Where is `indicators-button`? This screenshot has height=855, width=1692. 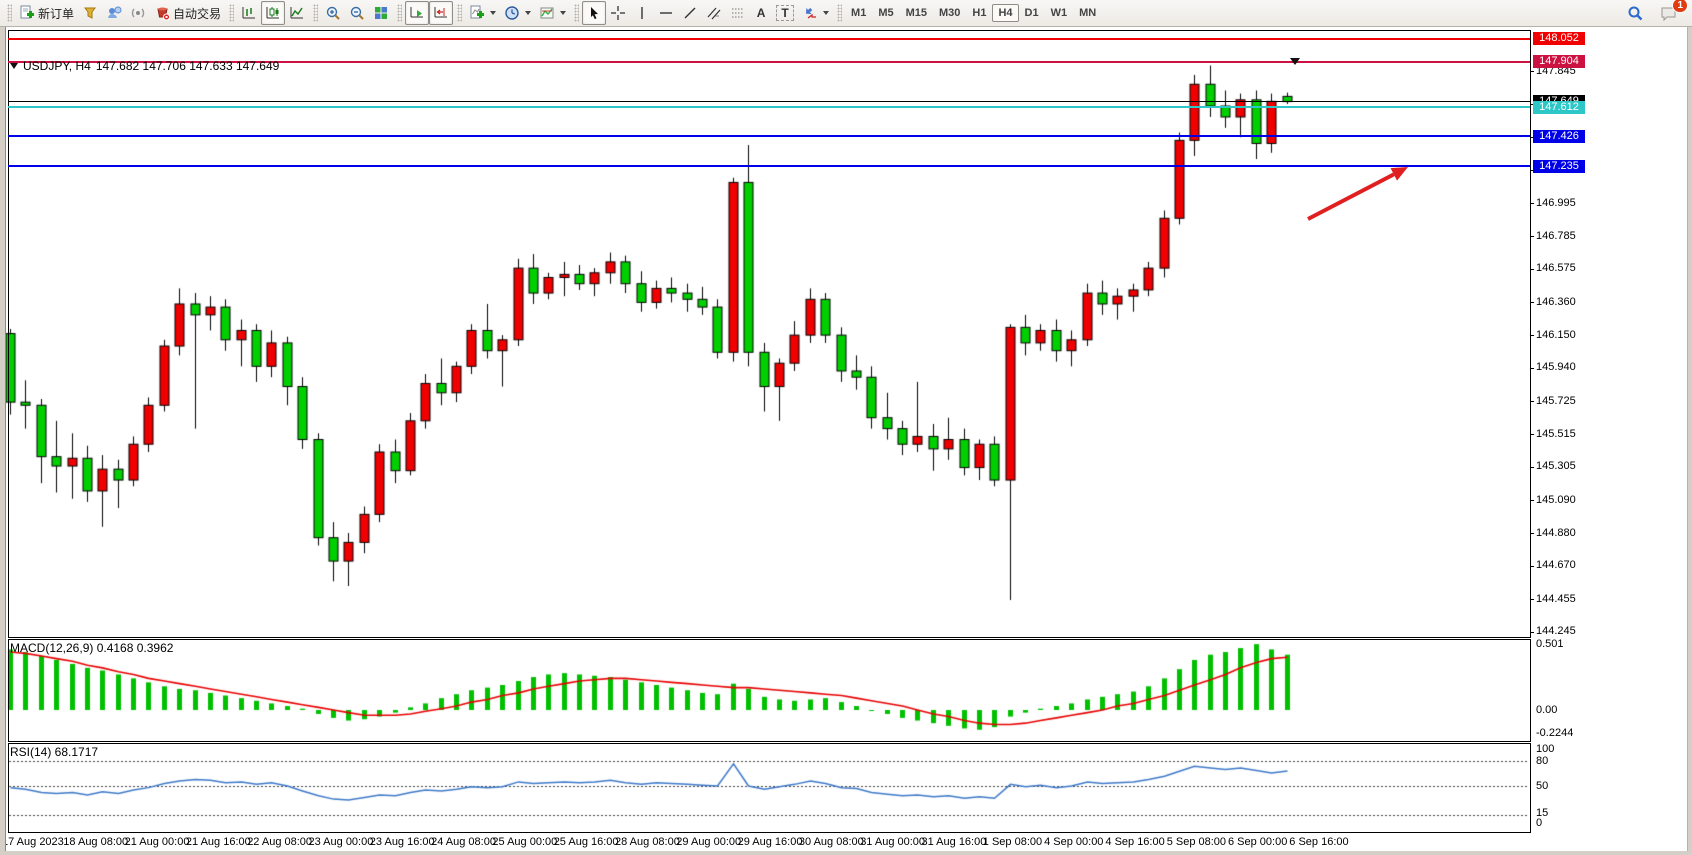
indicators-button is located at coordinates (482, 13).